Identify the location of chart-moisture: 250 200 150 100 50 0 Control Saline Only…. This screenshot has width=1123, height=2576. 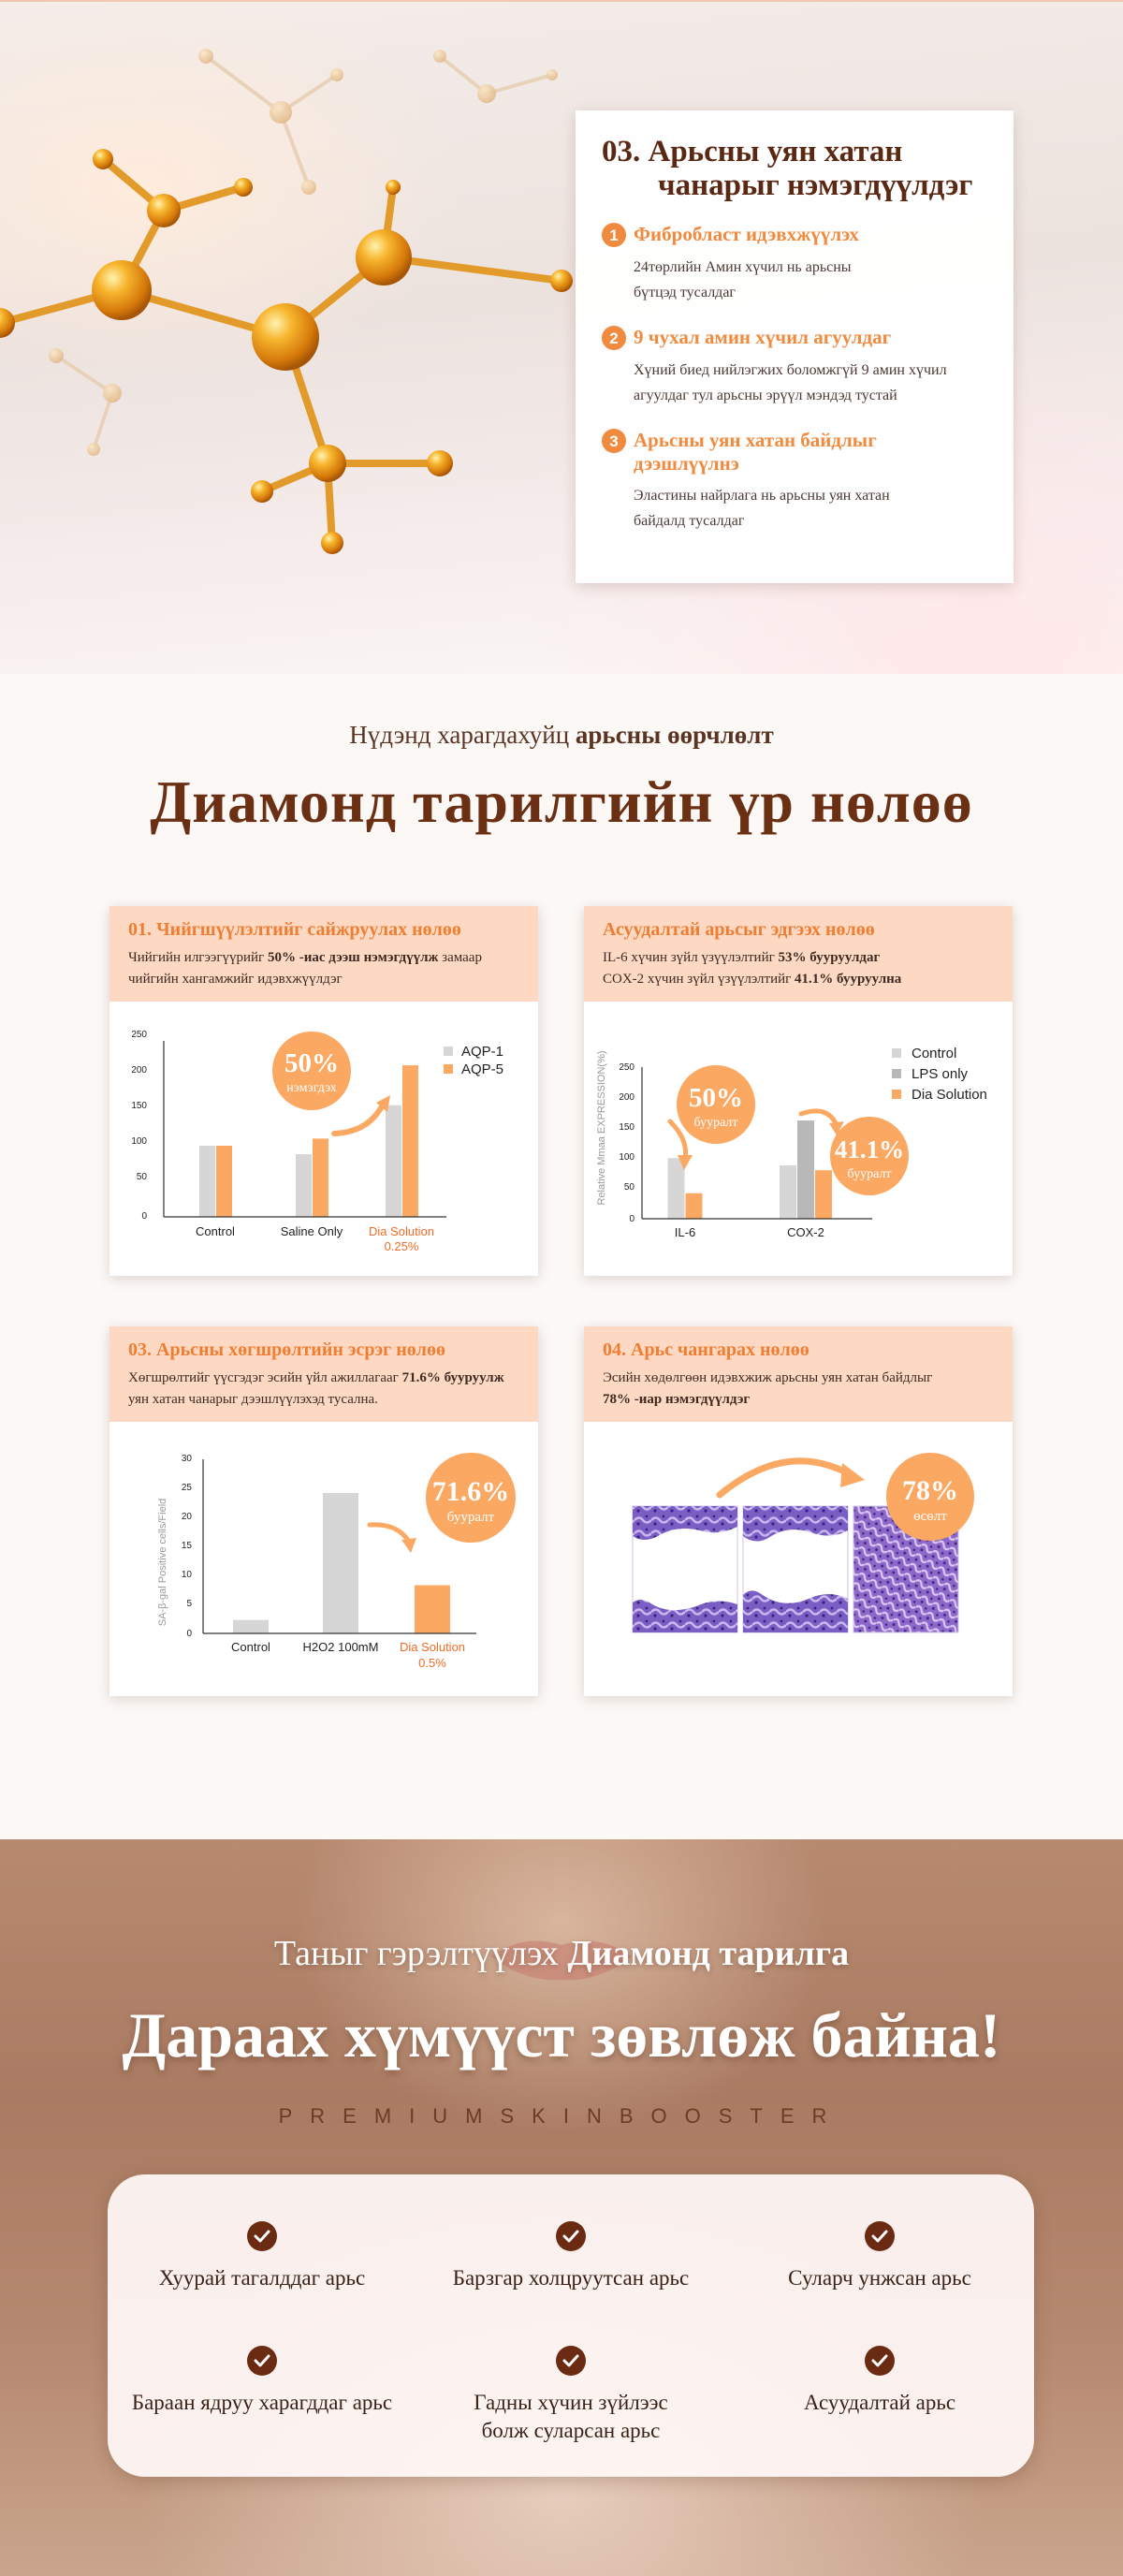
(317, 1141).